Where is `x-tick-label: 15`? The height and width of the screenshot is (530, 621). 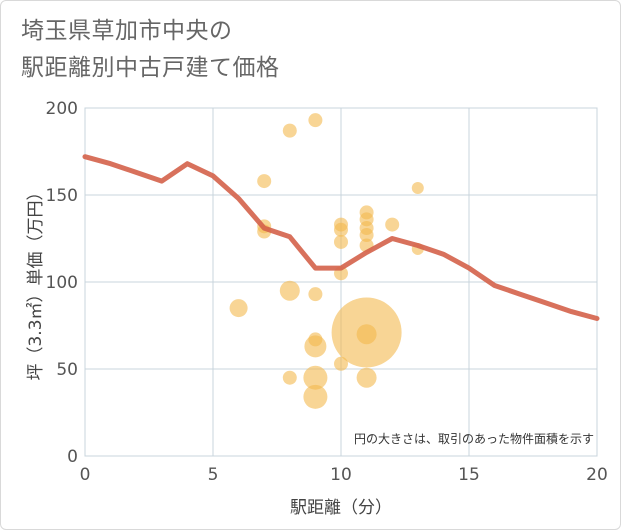 x-tick-label: 15 is located at coordinates (469, 475).